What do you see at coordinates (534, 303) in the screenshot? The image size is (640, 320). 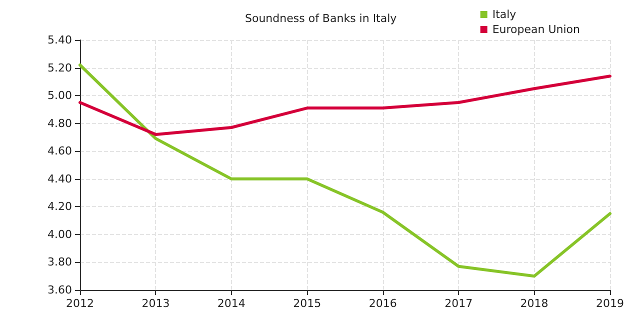 I see `x-tick-label: 2018` at bounding box center [534, 303].